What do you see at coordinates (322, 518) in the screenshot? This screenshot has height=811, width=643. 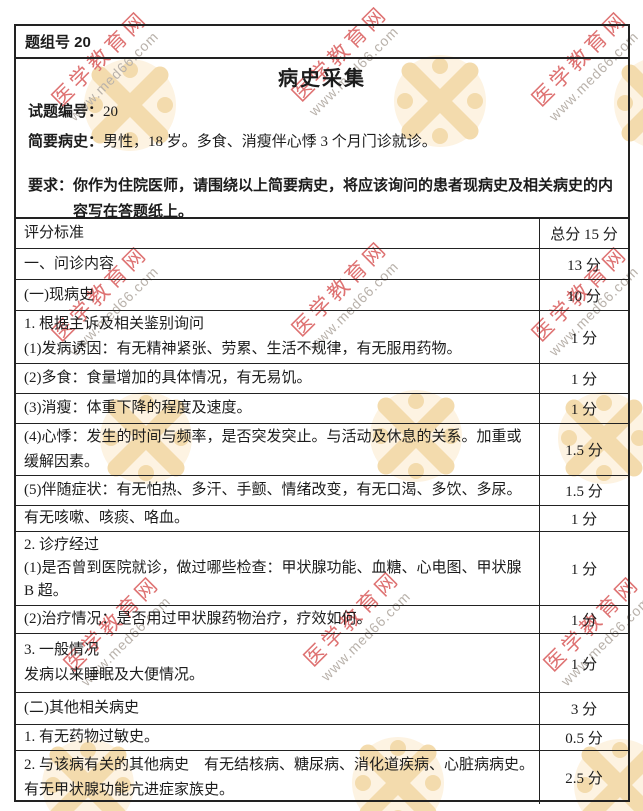 I see `table-row: 有无咳嗽、咳痰、咯血。 1 分` at bounding box center [322, 518].